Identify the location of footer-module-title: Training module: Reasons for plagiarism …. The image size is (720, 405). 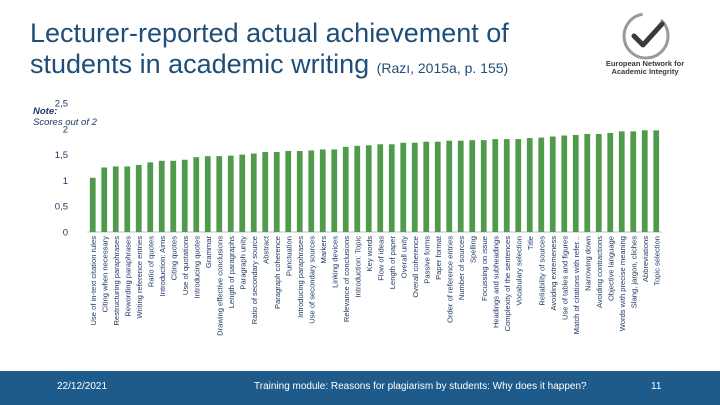
(420, 386).